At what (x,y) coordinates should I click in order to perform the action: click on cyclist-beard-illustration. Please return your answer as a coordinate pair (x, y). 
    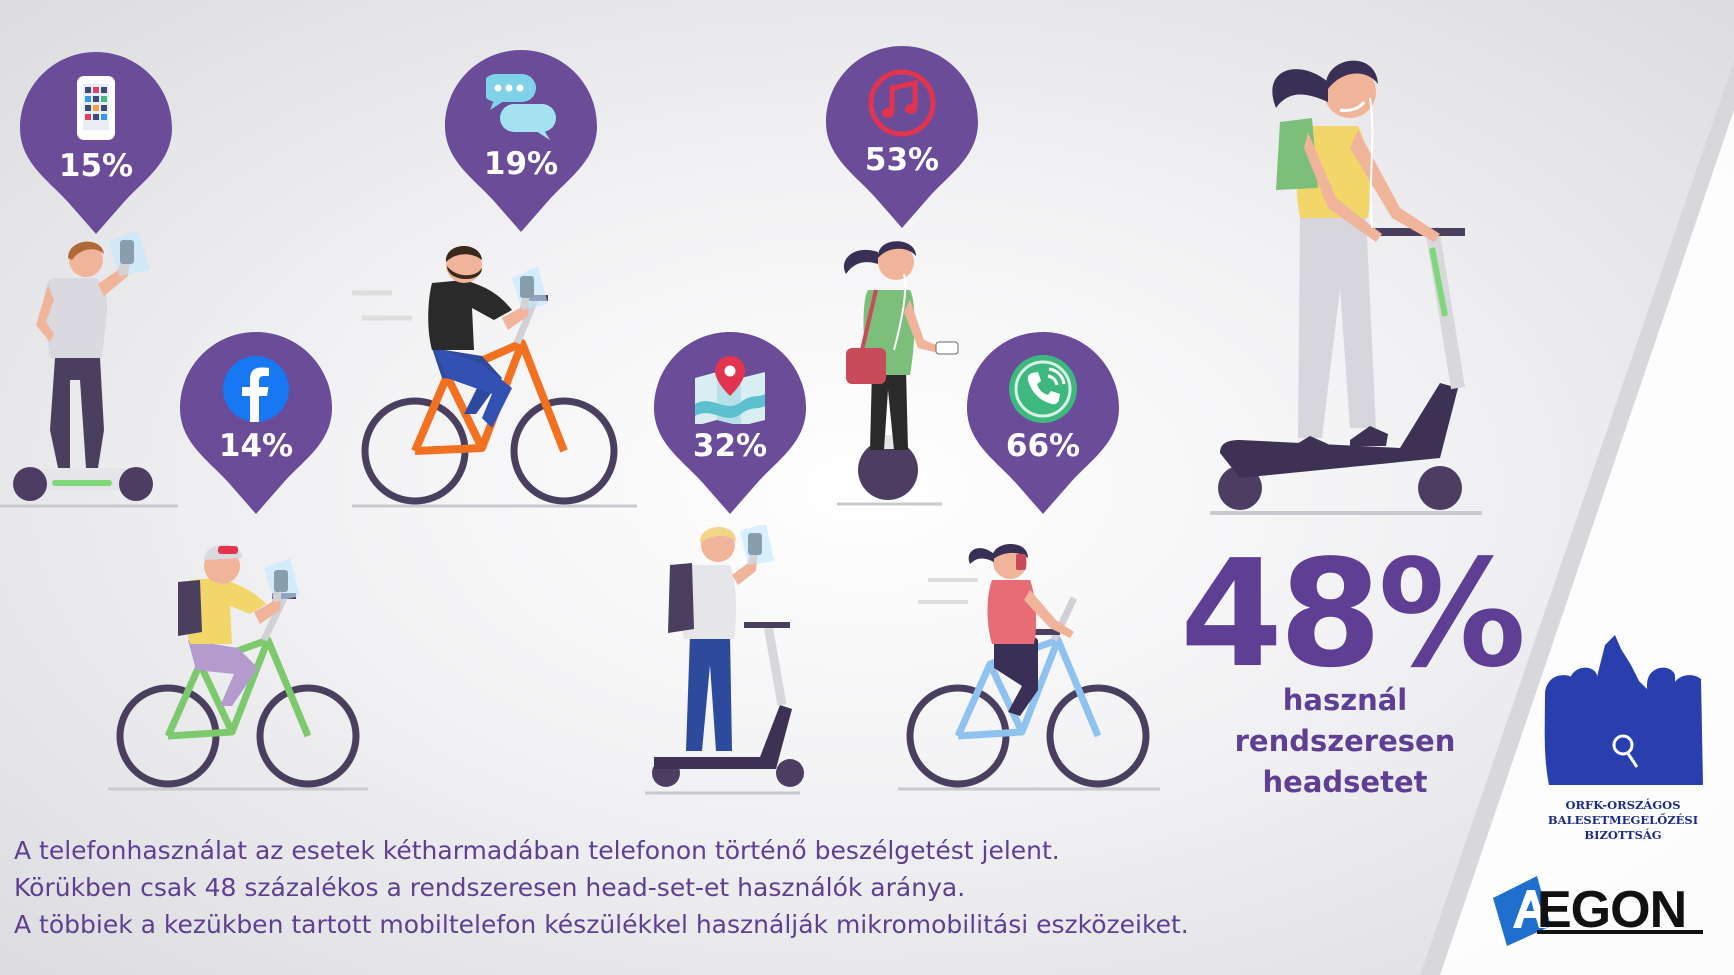
    Looking at the image, I should click on (494, 376).